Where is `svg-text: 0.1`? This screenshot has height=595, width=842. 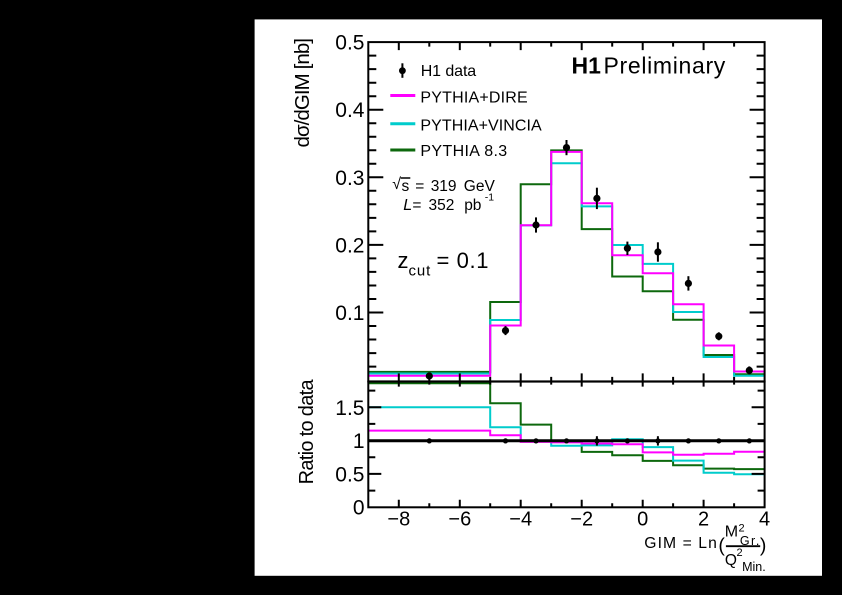 svg-text: 0.1 is located at coordinates (349, 313).